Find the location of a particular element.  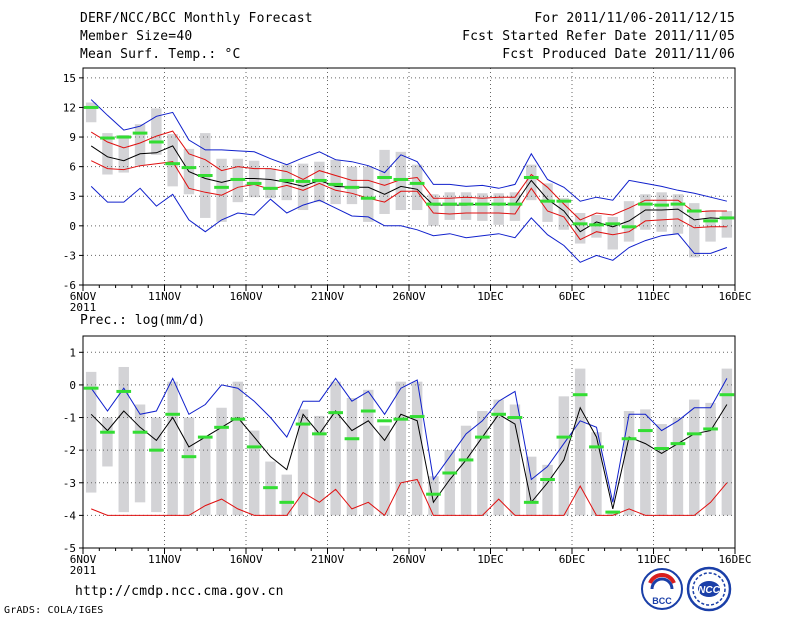

temp-ytick-label: 15 is located at coordinates (69, 78).